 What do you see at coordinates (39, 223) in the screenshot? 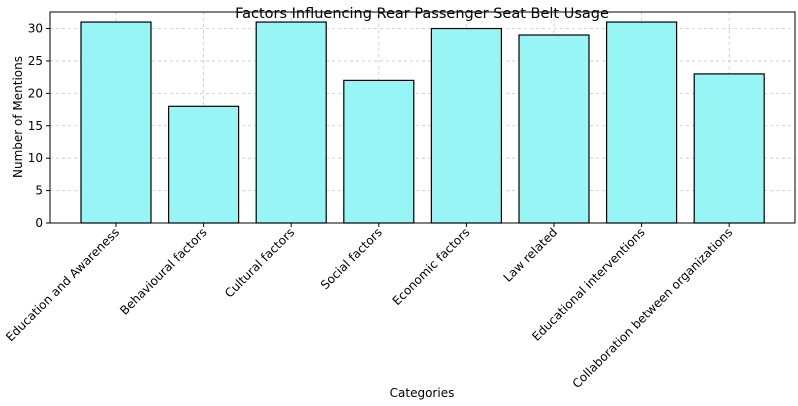
I see `y-tick-label: 0` at bounding box center [39, 223].